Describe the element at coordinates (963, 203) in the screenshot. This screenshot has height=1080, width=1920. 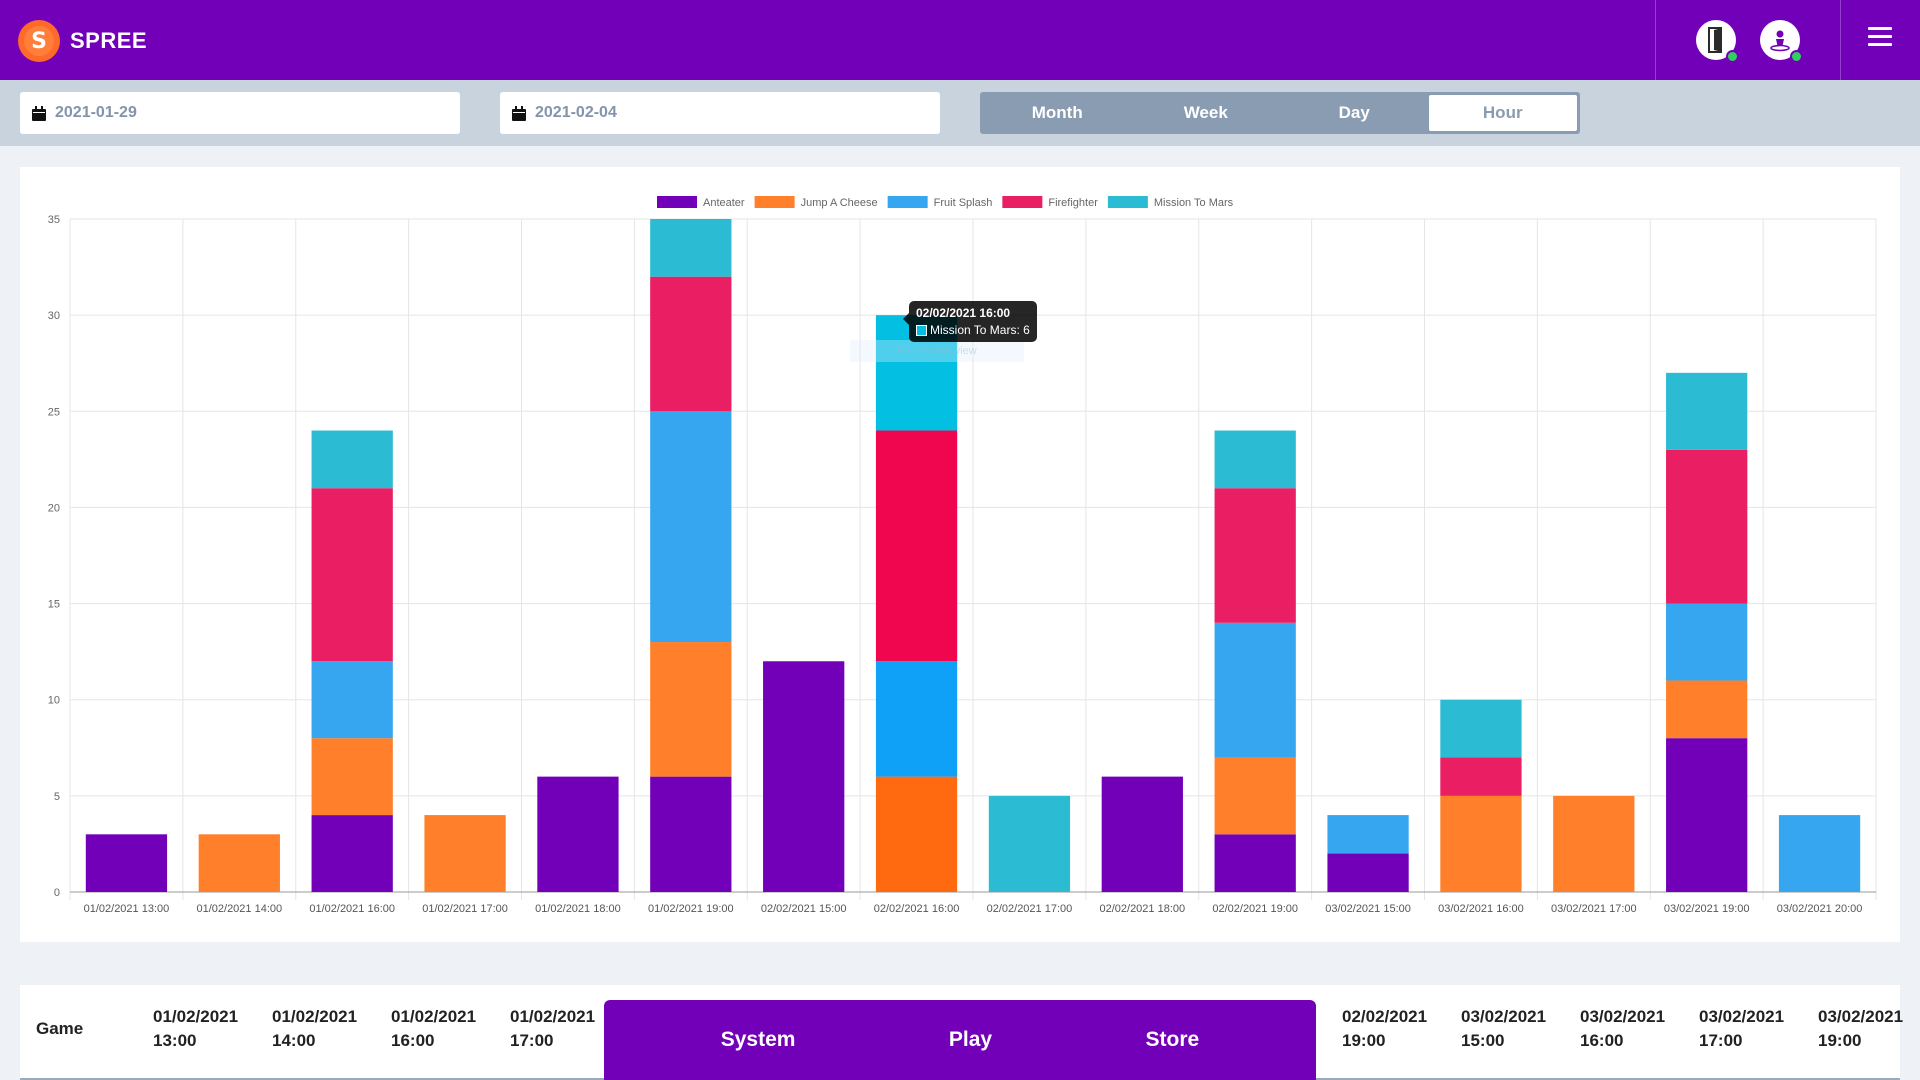
I see `legend-label: Fruit Splash` at that location.